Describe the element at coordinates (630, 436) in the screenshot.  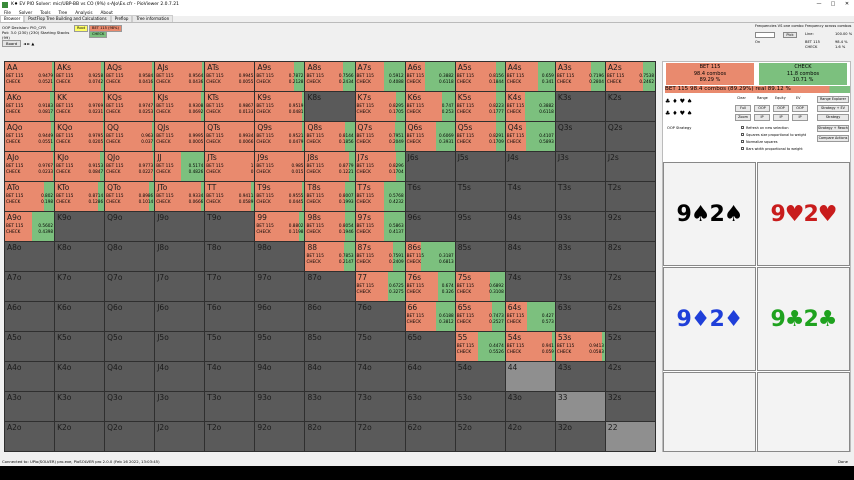
I see `hand-cell: 22` at that location.